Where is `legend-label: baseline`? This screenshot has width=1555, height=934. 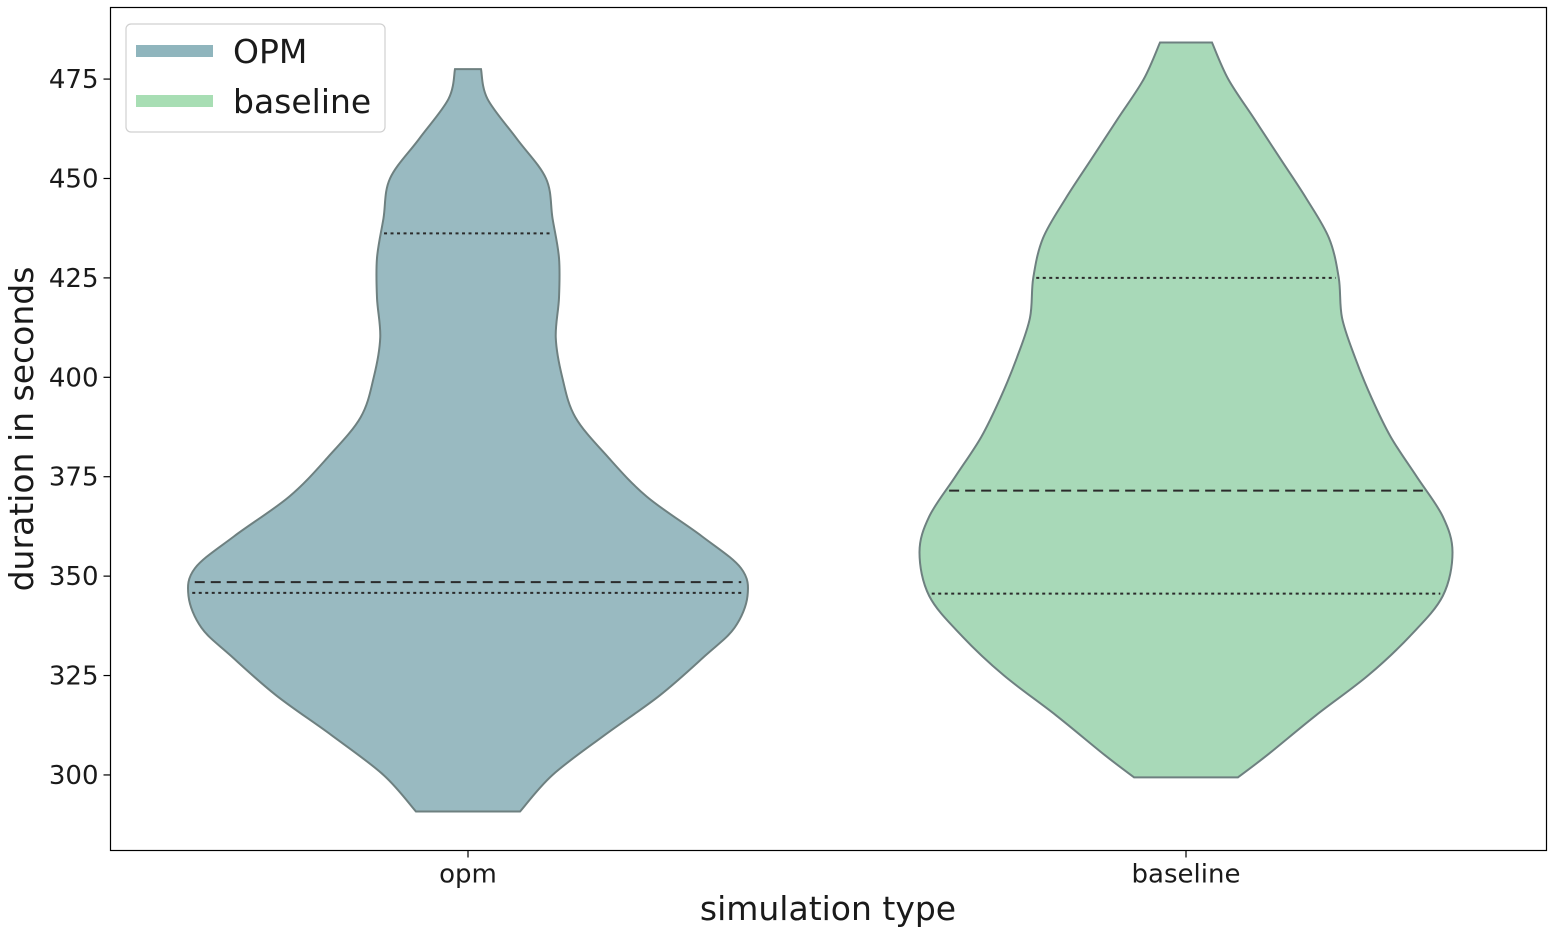 legend-label: baseline is located at coordinates (302, 101).